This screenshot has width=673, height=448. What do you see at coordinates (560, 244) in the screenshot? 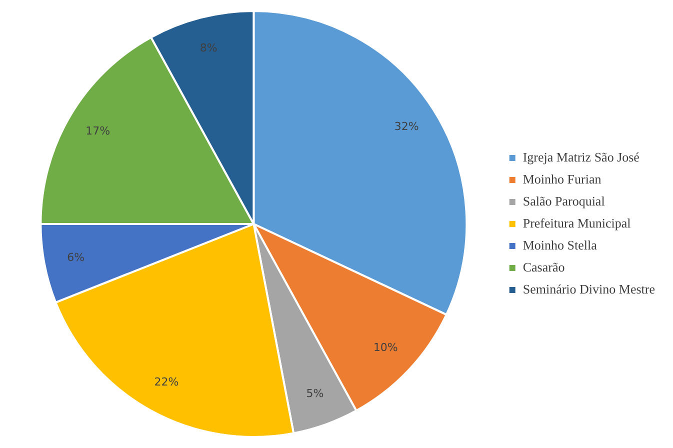
I see `legend-label: Moinho Stella` at bounding box center [560, 244].